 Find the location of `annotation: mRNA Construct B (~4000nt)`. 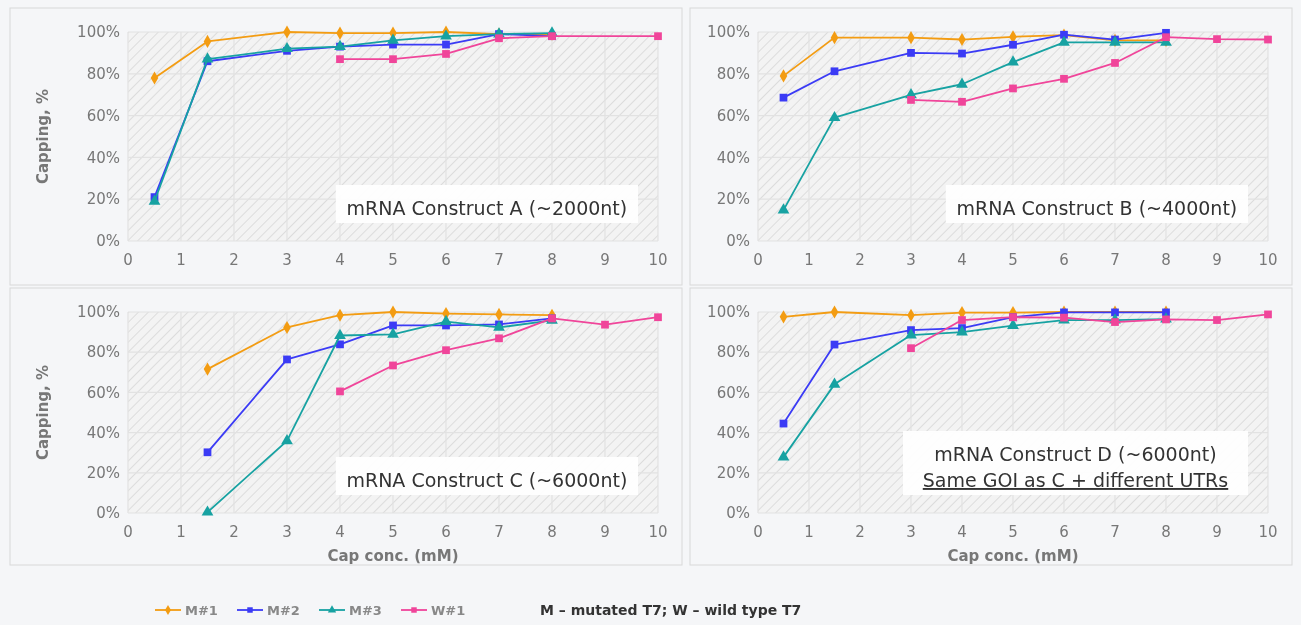

annotation: mRNA Construct B (~4000nt) is located at coordinates (1097, 208).